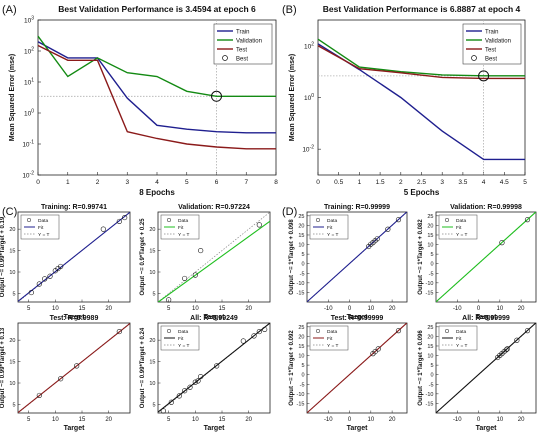  I want to click on x-tick-label: 4, so click(484, 182).